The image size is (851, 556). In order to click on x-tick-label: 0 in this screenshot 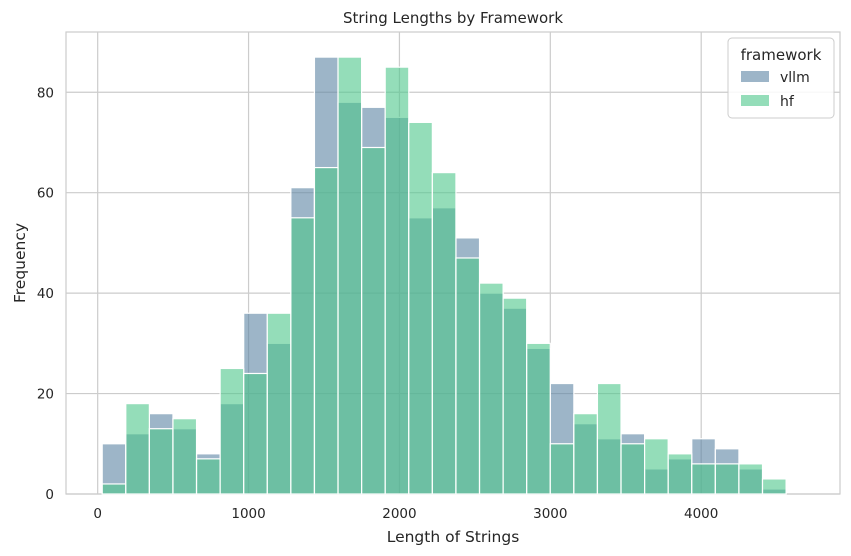, I will do `click(97, 514)`.